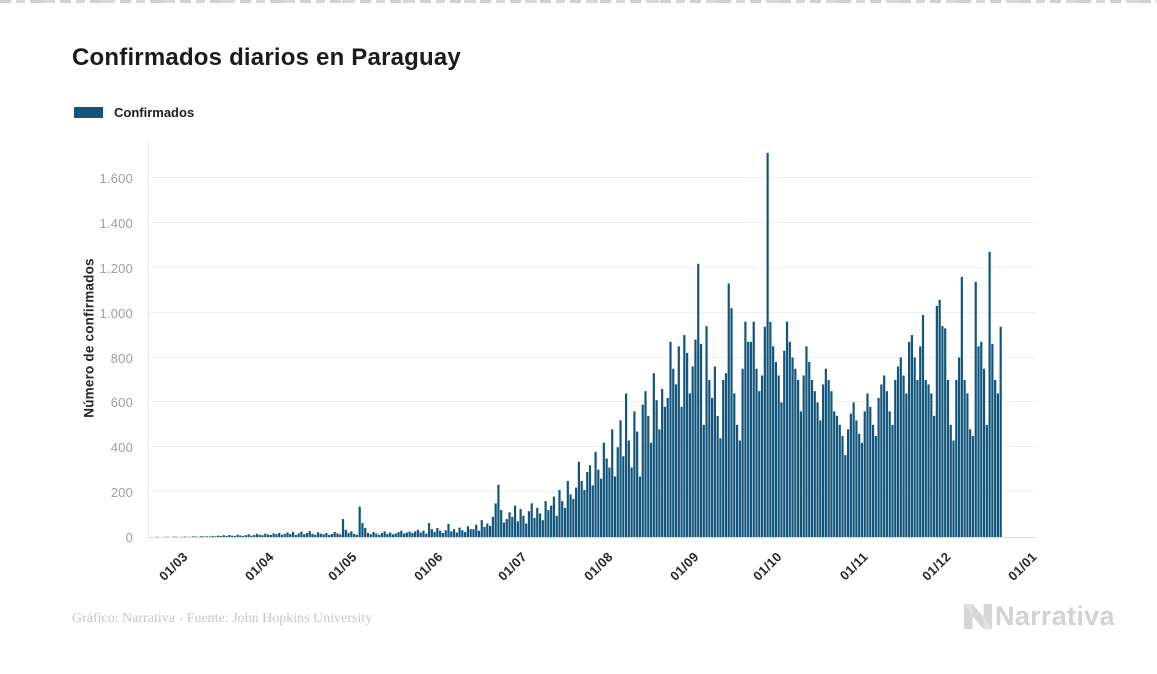 Image resolution: width=1157 pixels, height=674 pixels. I want to click on x-tick-label: 01/04, so click(259, 566).